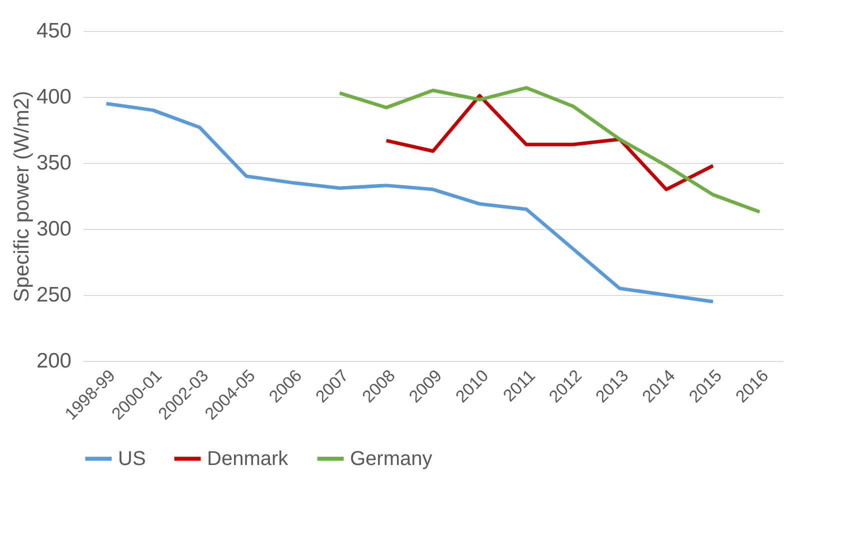 The image size is (854, 548). Describe the element at coordinates (54, 295) in the screenshot. I see `y-tick-label: 250` at that location.